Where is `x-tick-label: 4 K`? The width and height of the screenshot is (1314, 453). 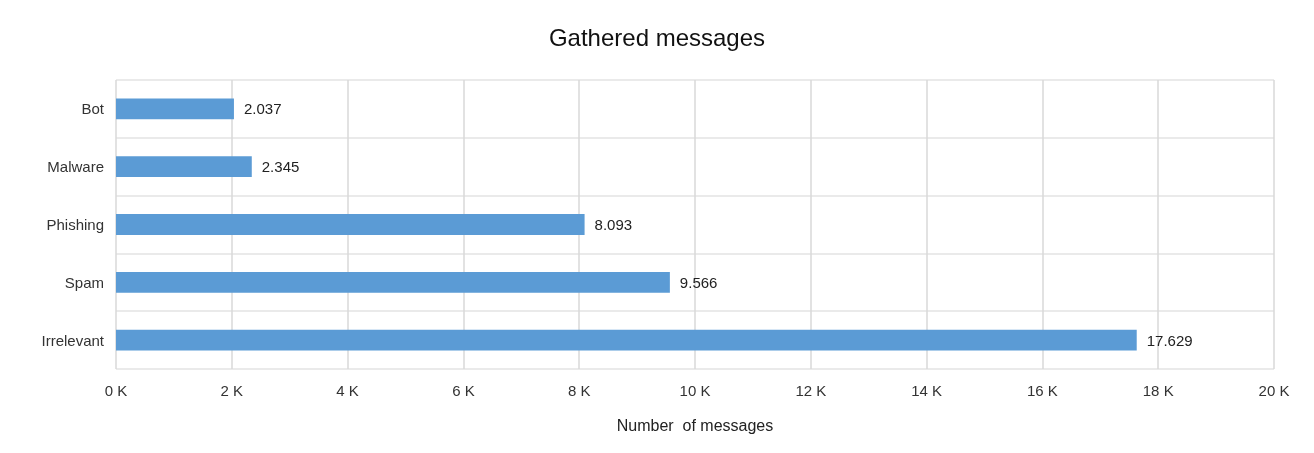
x-tick-label: 4 K is located at coordinates (347, 390).